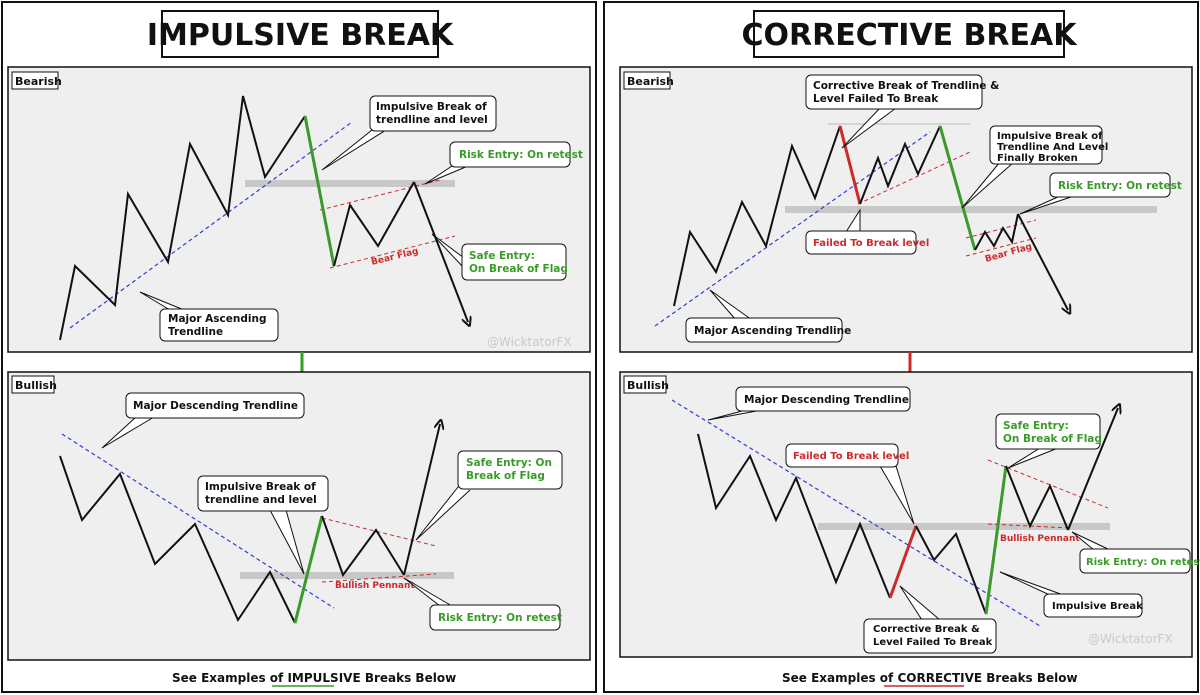 The image size is (1200, 695). I want to click on callout-risk-entry-bull-right: Risk Entry: On retest, so click(1135, 552).